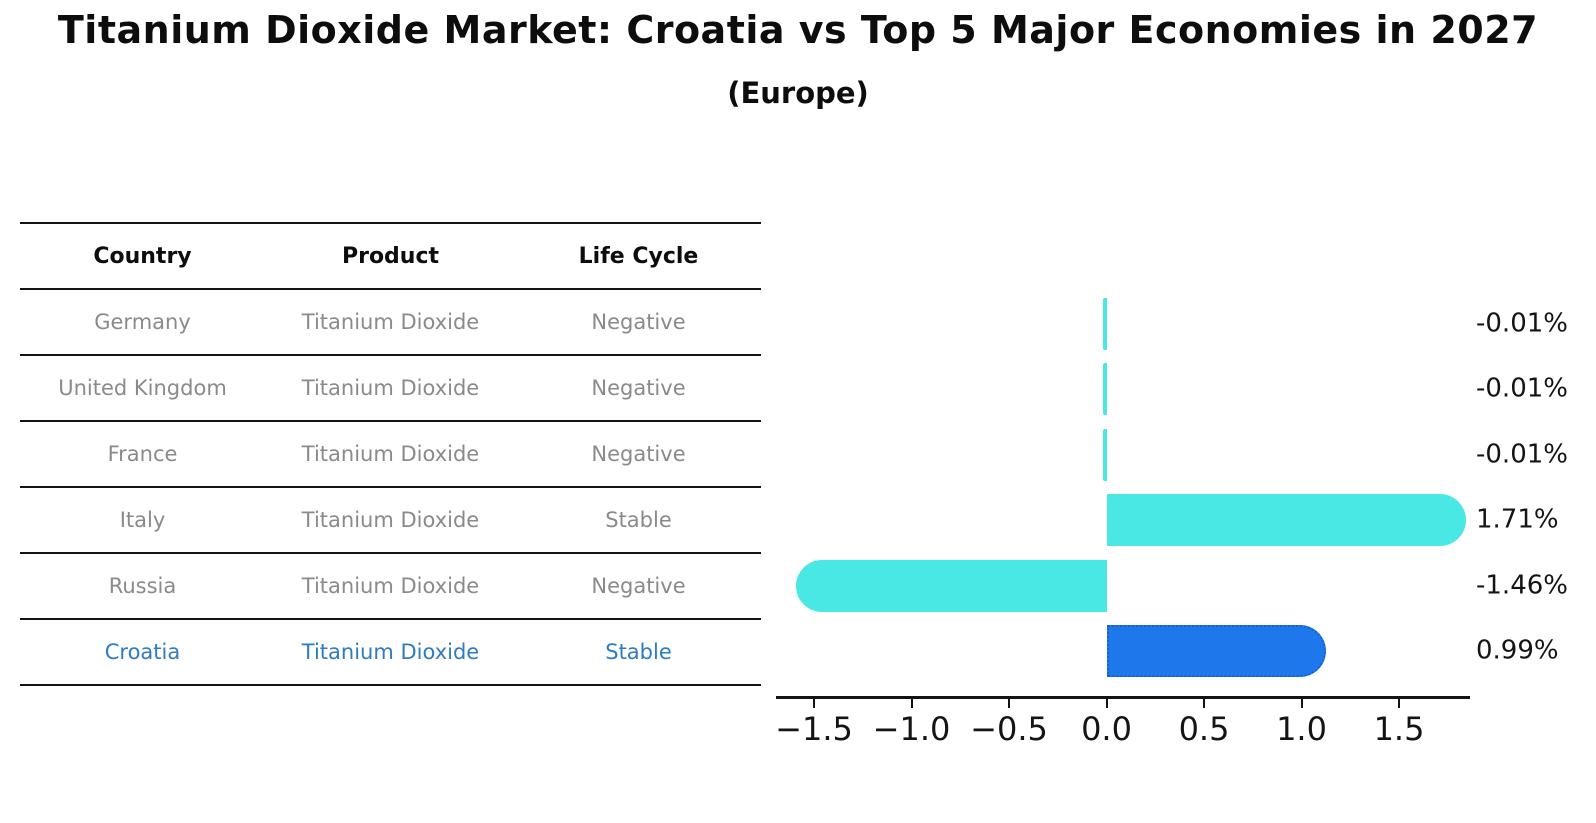  I want to click on bar-russia, so click(951, 585).